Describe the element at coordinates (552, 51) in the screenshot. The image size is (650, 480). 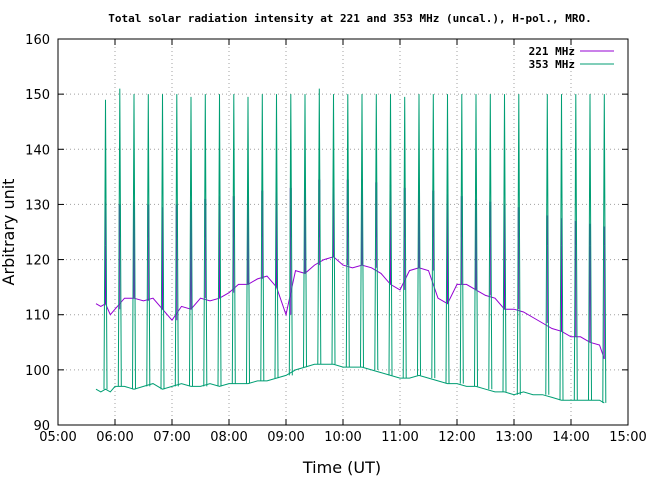
I see `legend-label-221: 221 MHz` at that location.